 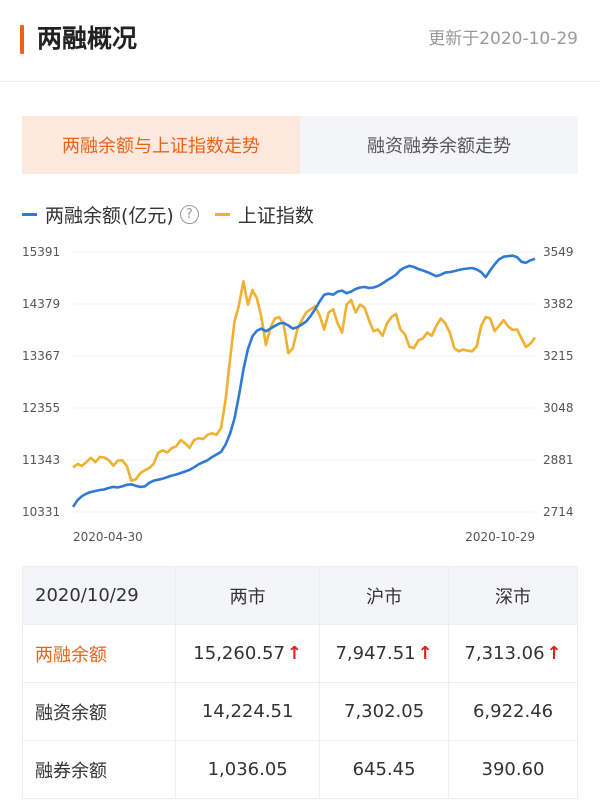 What do you see at coordinates (41, 460) in the screenshot?
I see `y-left-tick: 11343` at bounding box center [41, 460].